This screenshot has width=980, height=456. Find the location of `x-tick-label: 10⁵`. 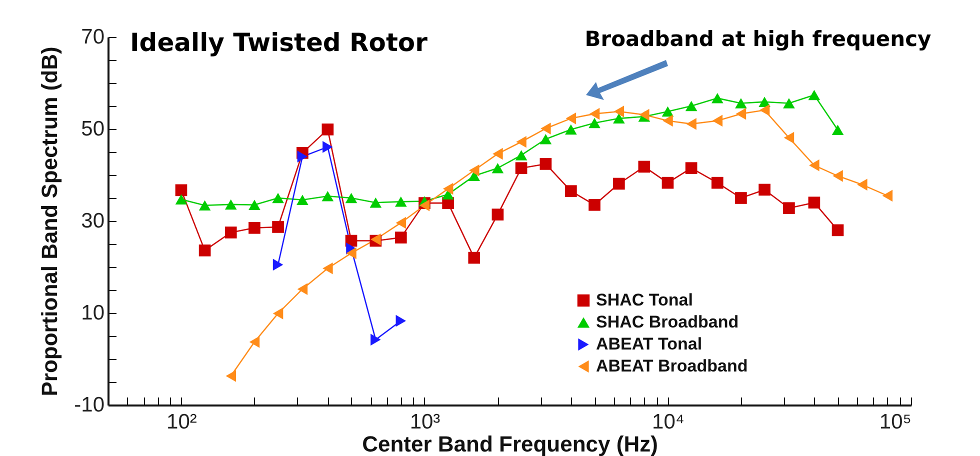

x-tick-label: 10⁵ is located at coordinates (895, 422).